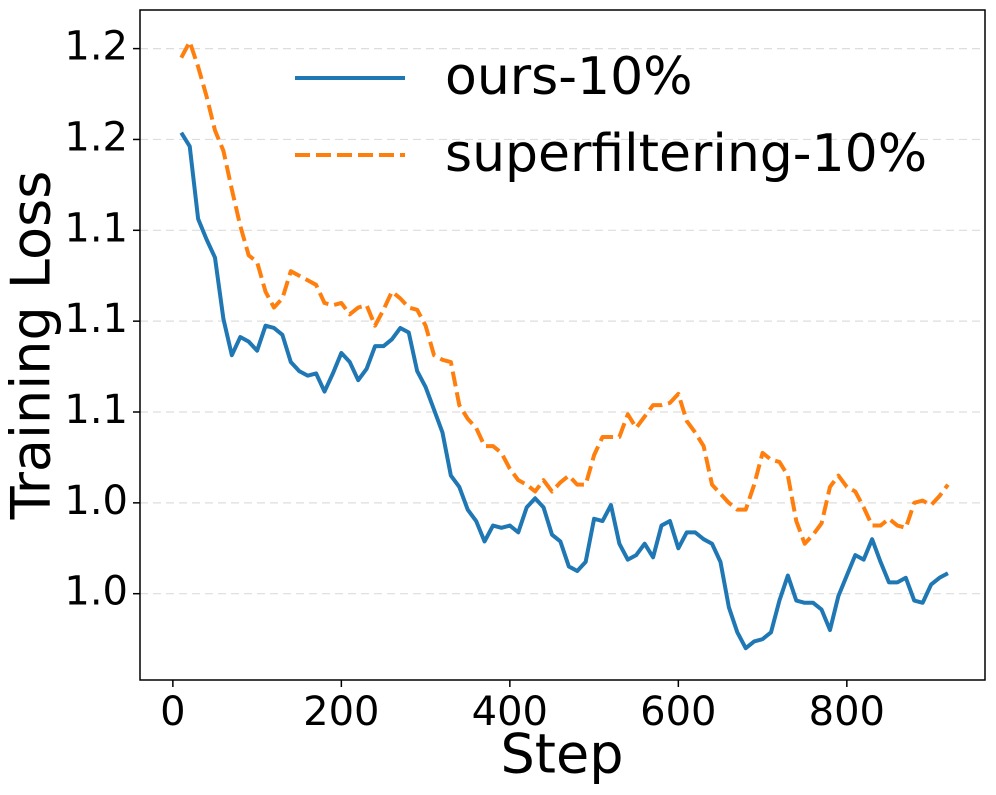 The height and width of the screenshot is (795, 996). I want to click on x-tick-label: 400, so click(510, 712).